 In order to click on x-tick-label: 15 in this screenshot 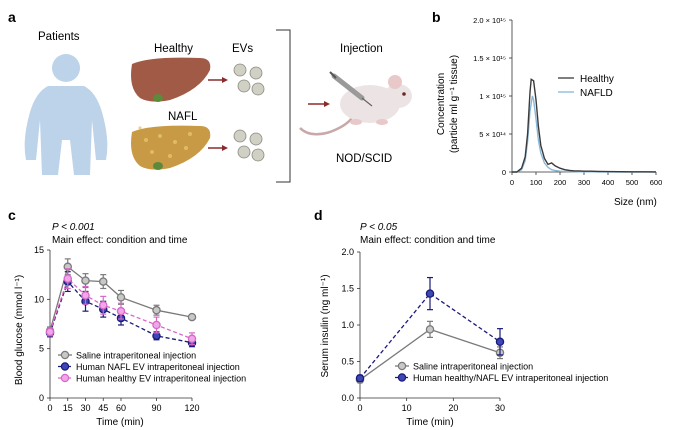, I will do `click(68, 408)`.